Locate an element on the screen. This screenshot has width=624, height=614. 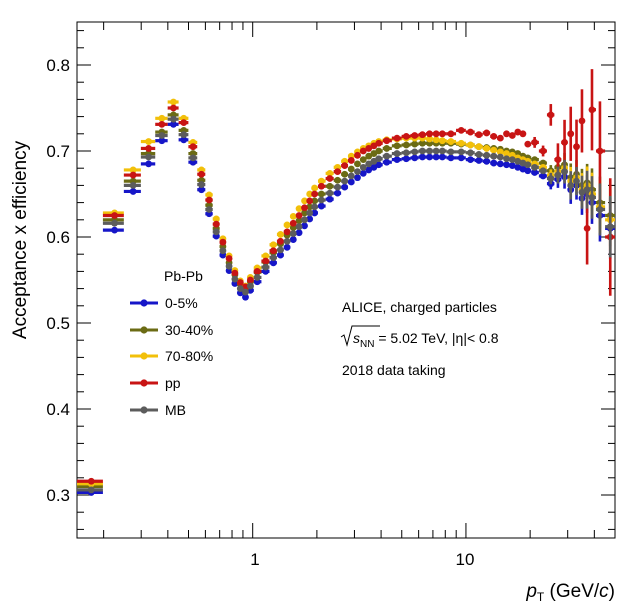
annotation-title: ALICE, charged particles is located at coordinates (419, 307).